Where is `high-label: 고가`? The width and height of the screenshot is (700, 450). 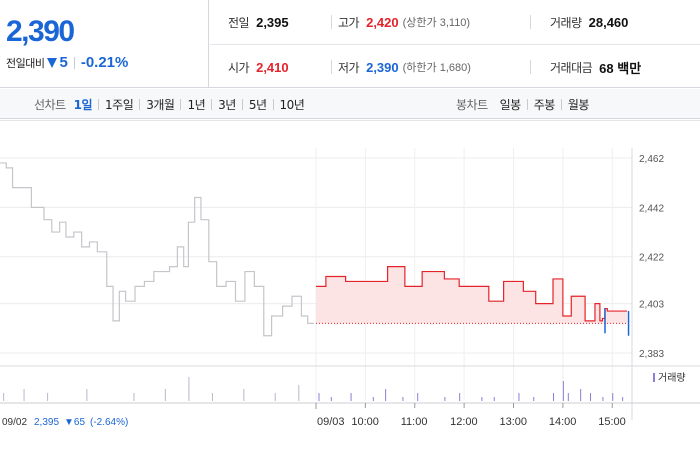 high-label: 고가 is located at coordinates (349, 22).